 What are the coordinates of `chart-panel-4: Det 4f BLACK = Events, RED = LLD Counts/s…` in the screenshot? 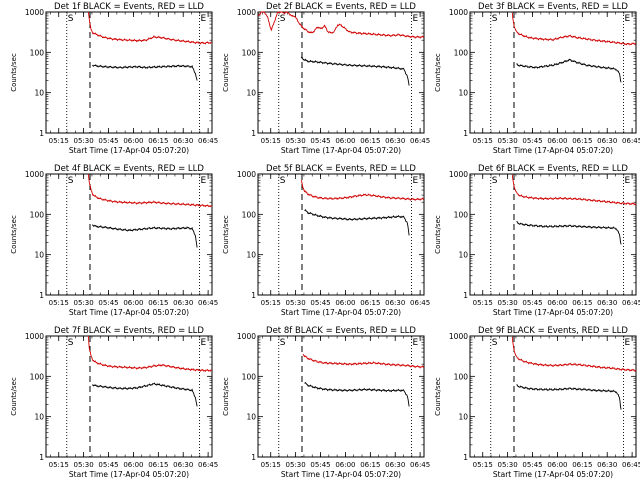 It's located at (114, 240).